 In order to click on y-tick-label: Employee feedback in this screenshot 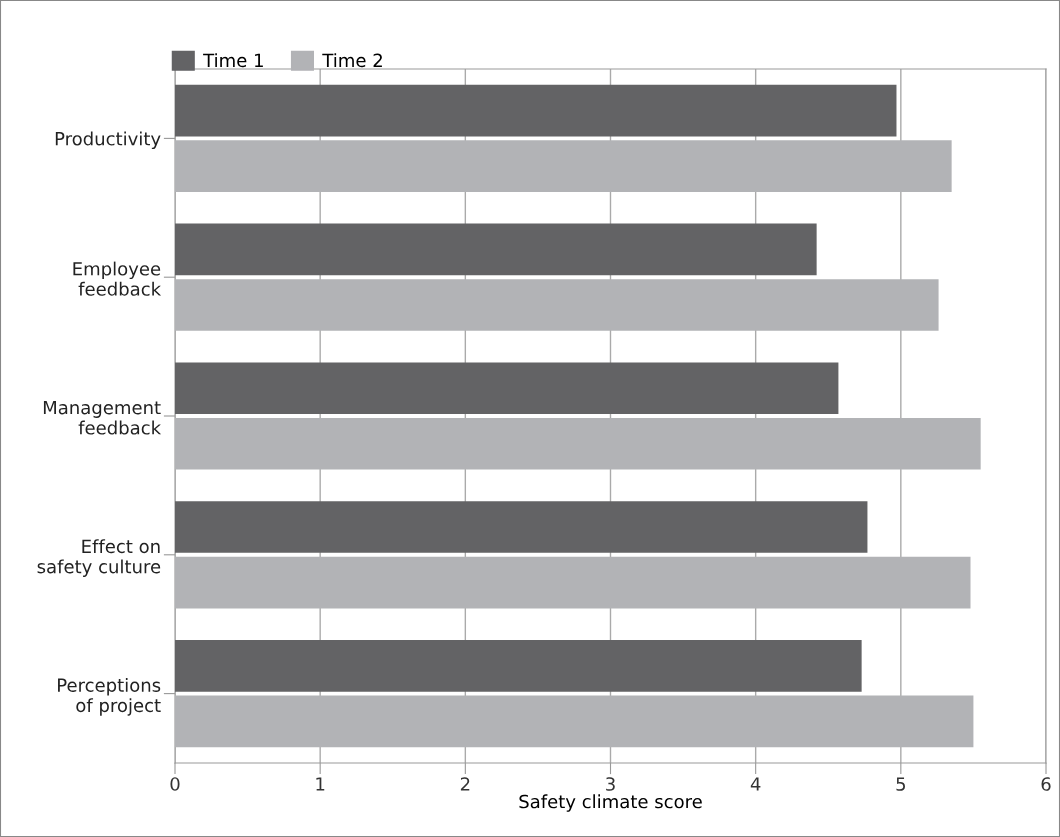, I will do `click(117, 278)`.